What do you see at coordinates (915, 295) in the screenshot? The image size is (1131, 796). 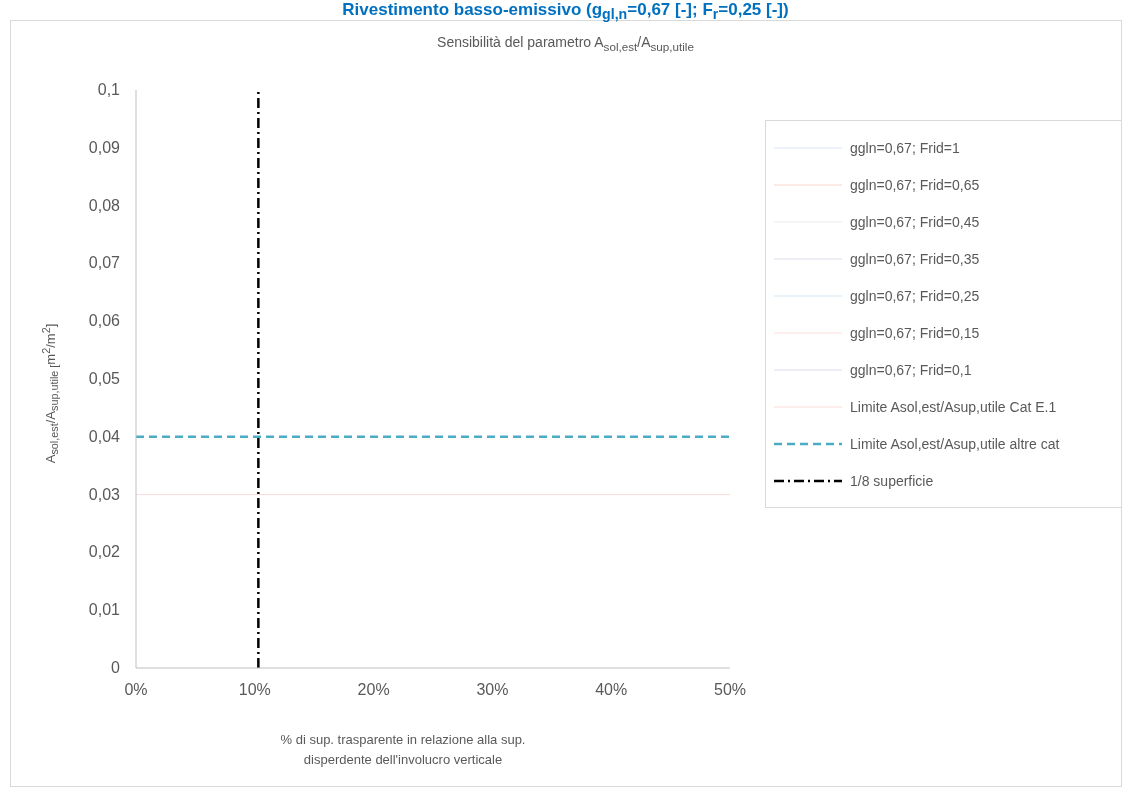 I see `legend-label: ggln=0,67; Frid=0,25` at bounding box center [915, 295].